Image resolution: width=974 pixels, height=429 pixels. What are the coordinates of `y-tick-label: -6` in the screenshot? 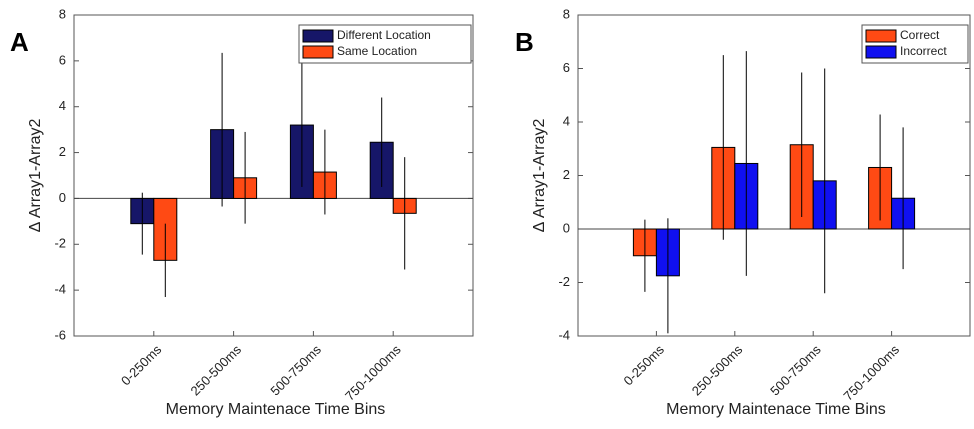 It's located at (60, 334).